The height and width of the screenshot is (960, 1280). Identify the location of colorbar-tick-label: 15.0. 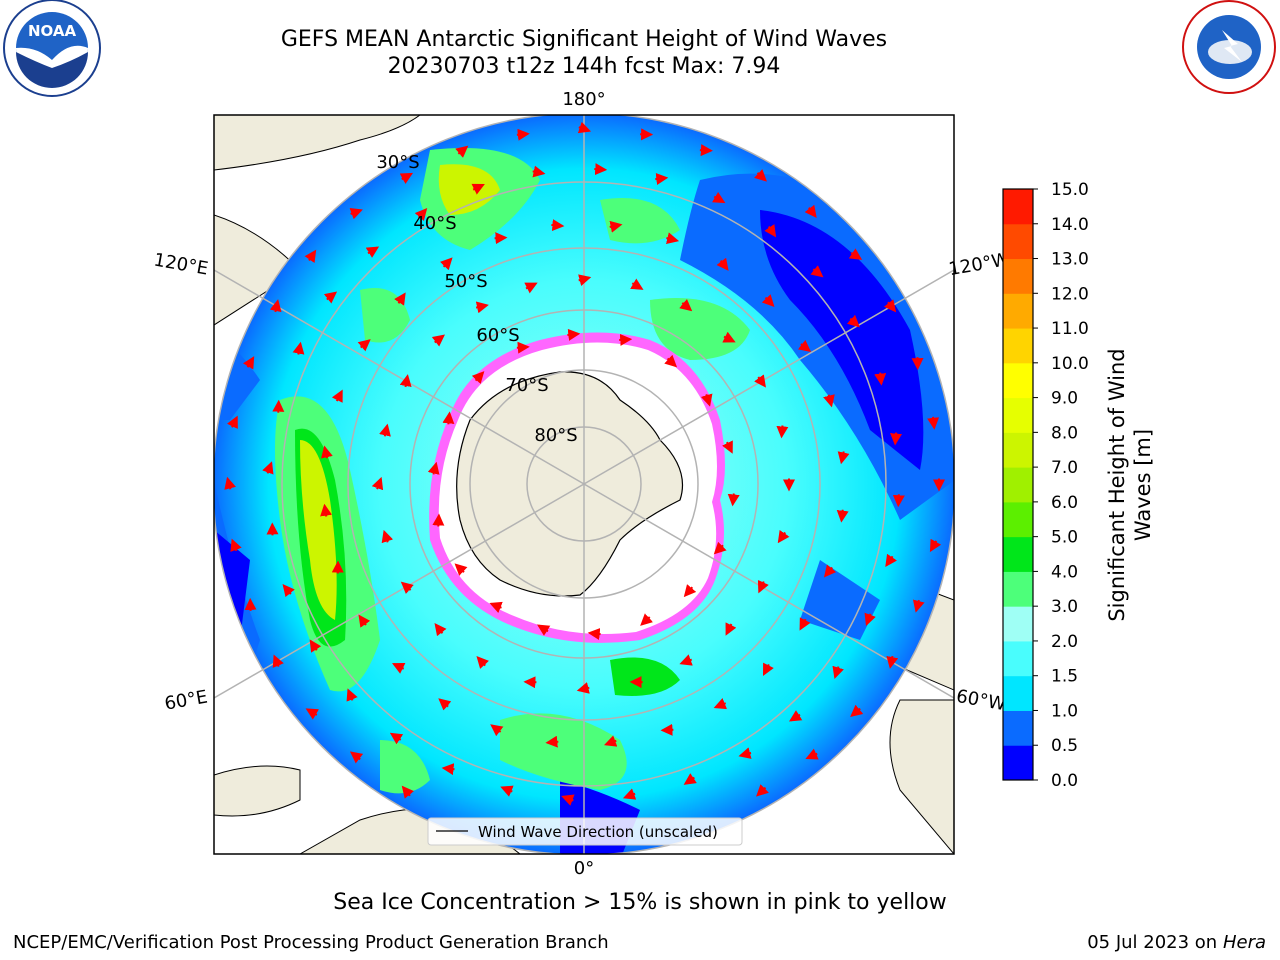
(1070, 190).